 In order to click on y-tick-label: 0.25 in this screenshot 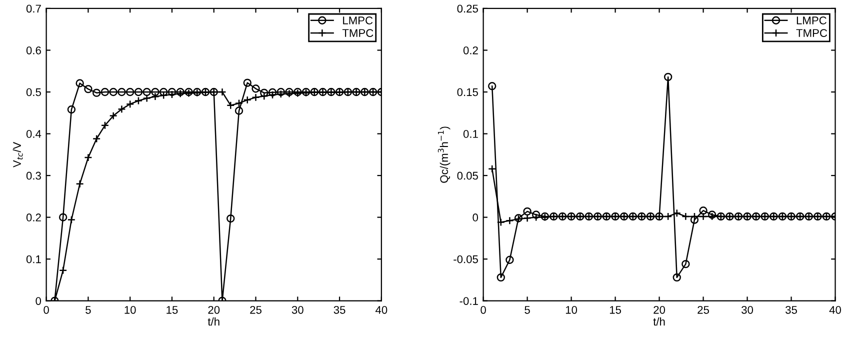, I will do `click(467, 8)`.